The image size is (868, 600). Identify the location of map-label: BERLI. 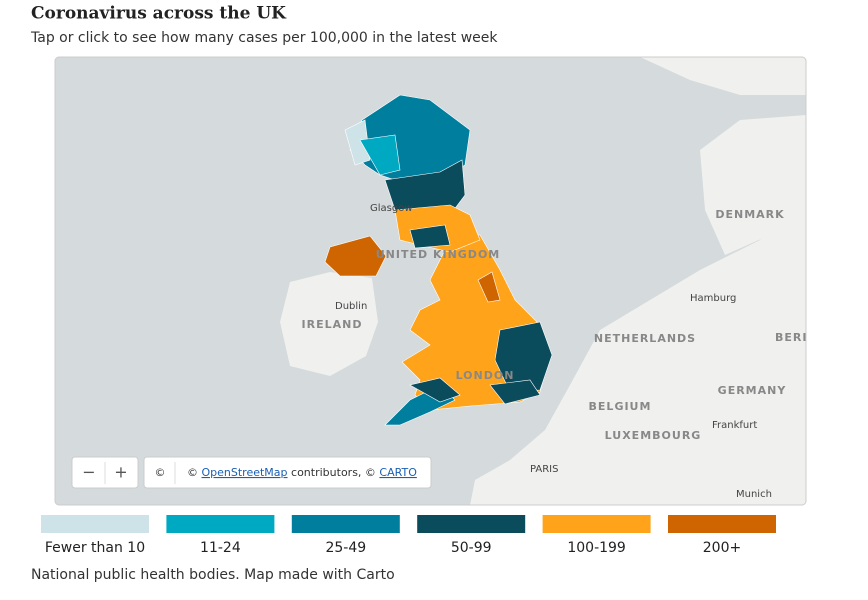
(795, 337).